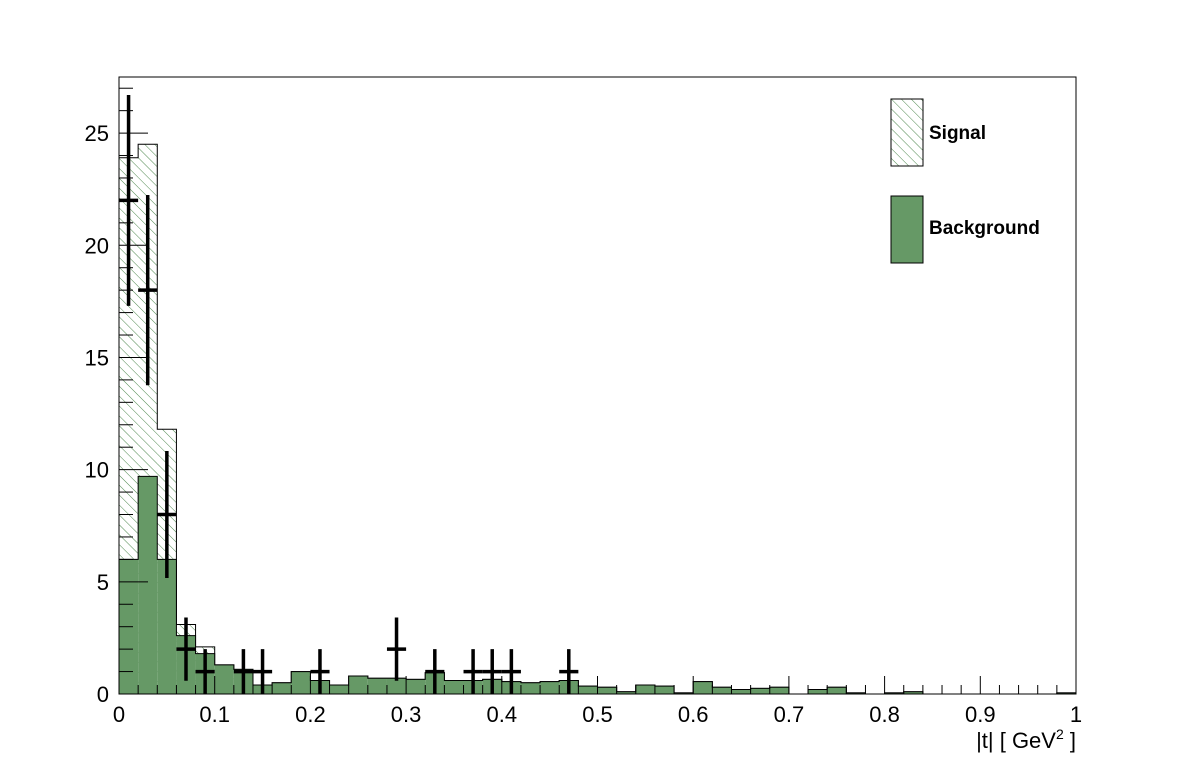 This screenshot has width=1196, height=772. Describe the element at coordinates (1016, 740) in the screenshot. I see `x-axis-title-main: |t| [ GeV` at that location.